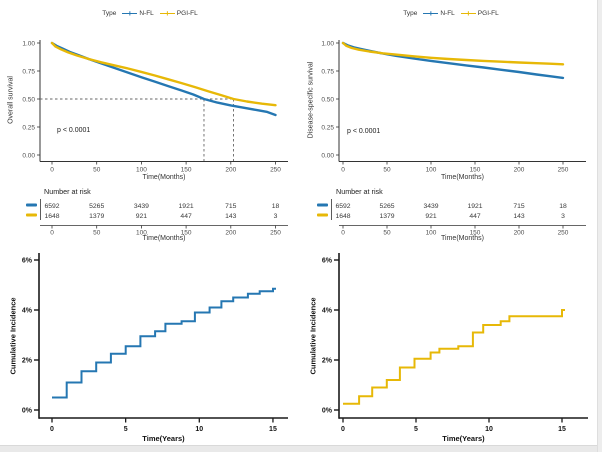  Describe the element at coordinates (311, 100) in the screenshot. I see `dss-y-axis-title: Disease-specific survival` at that location.